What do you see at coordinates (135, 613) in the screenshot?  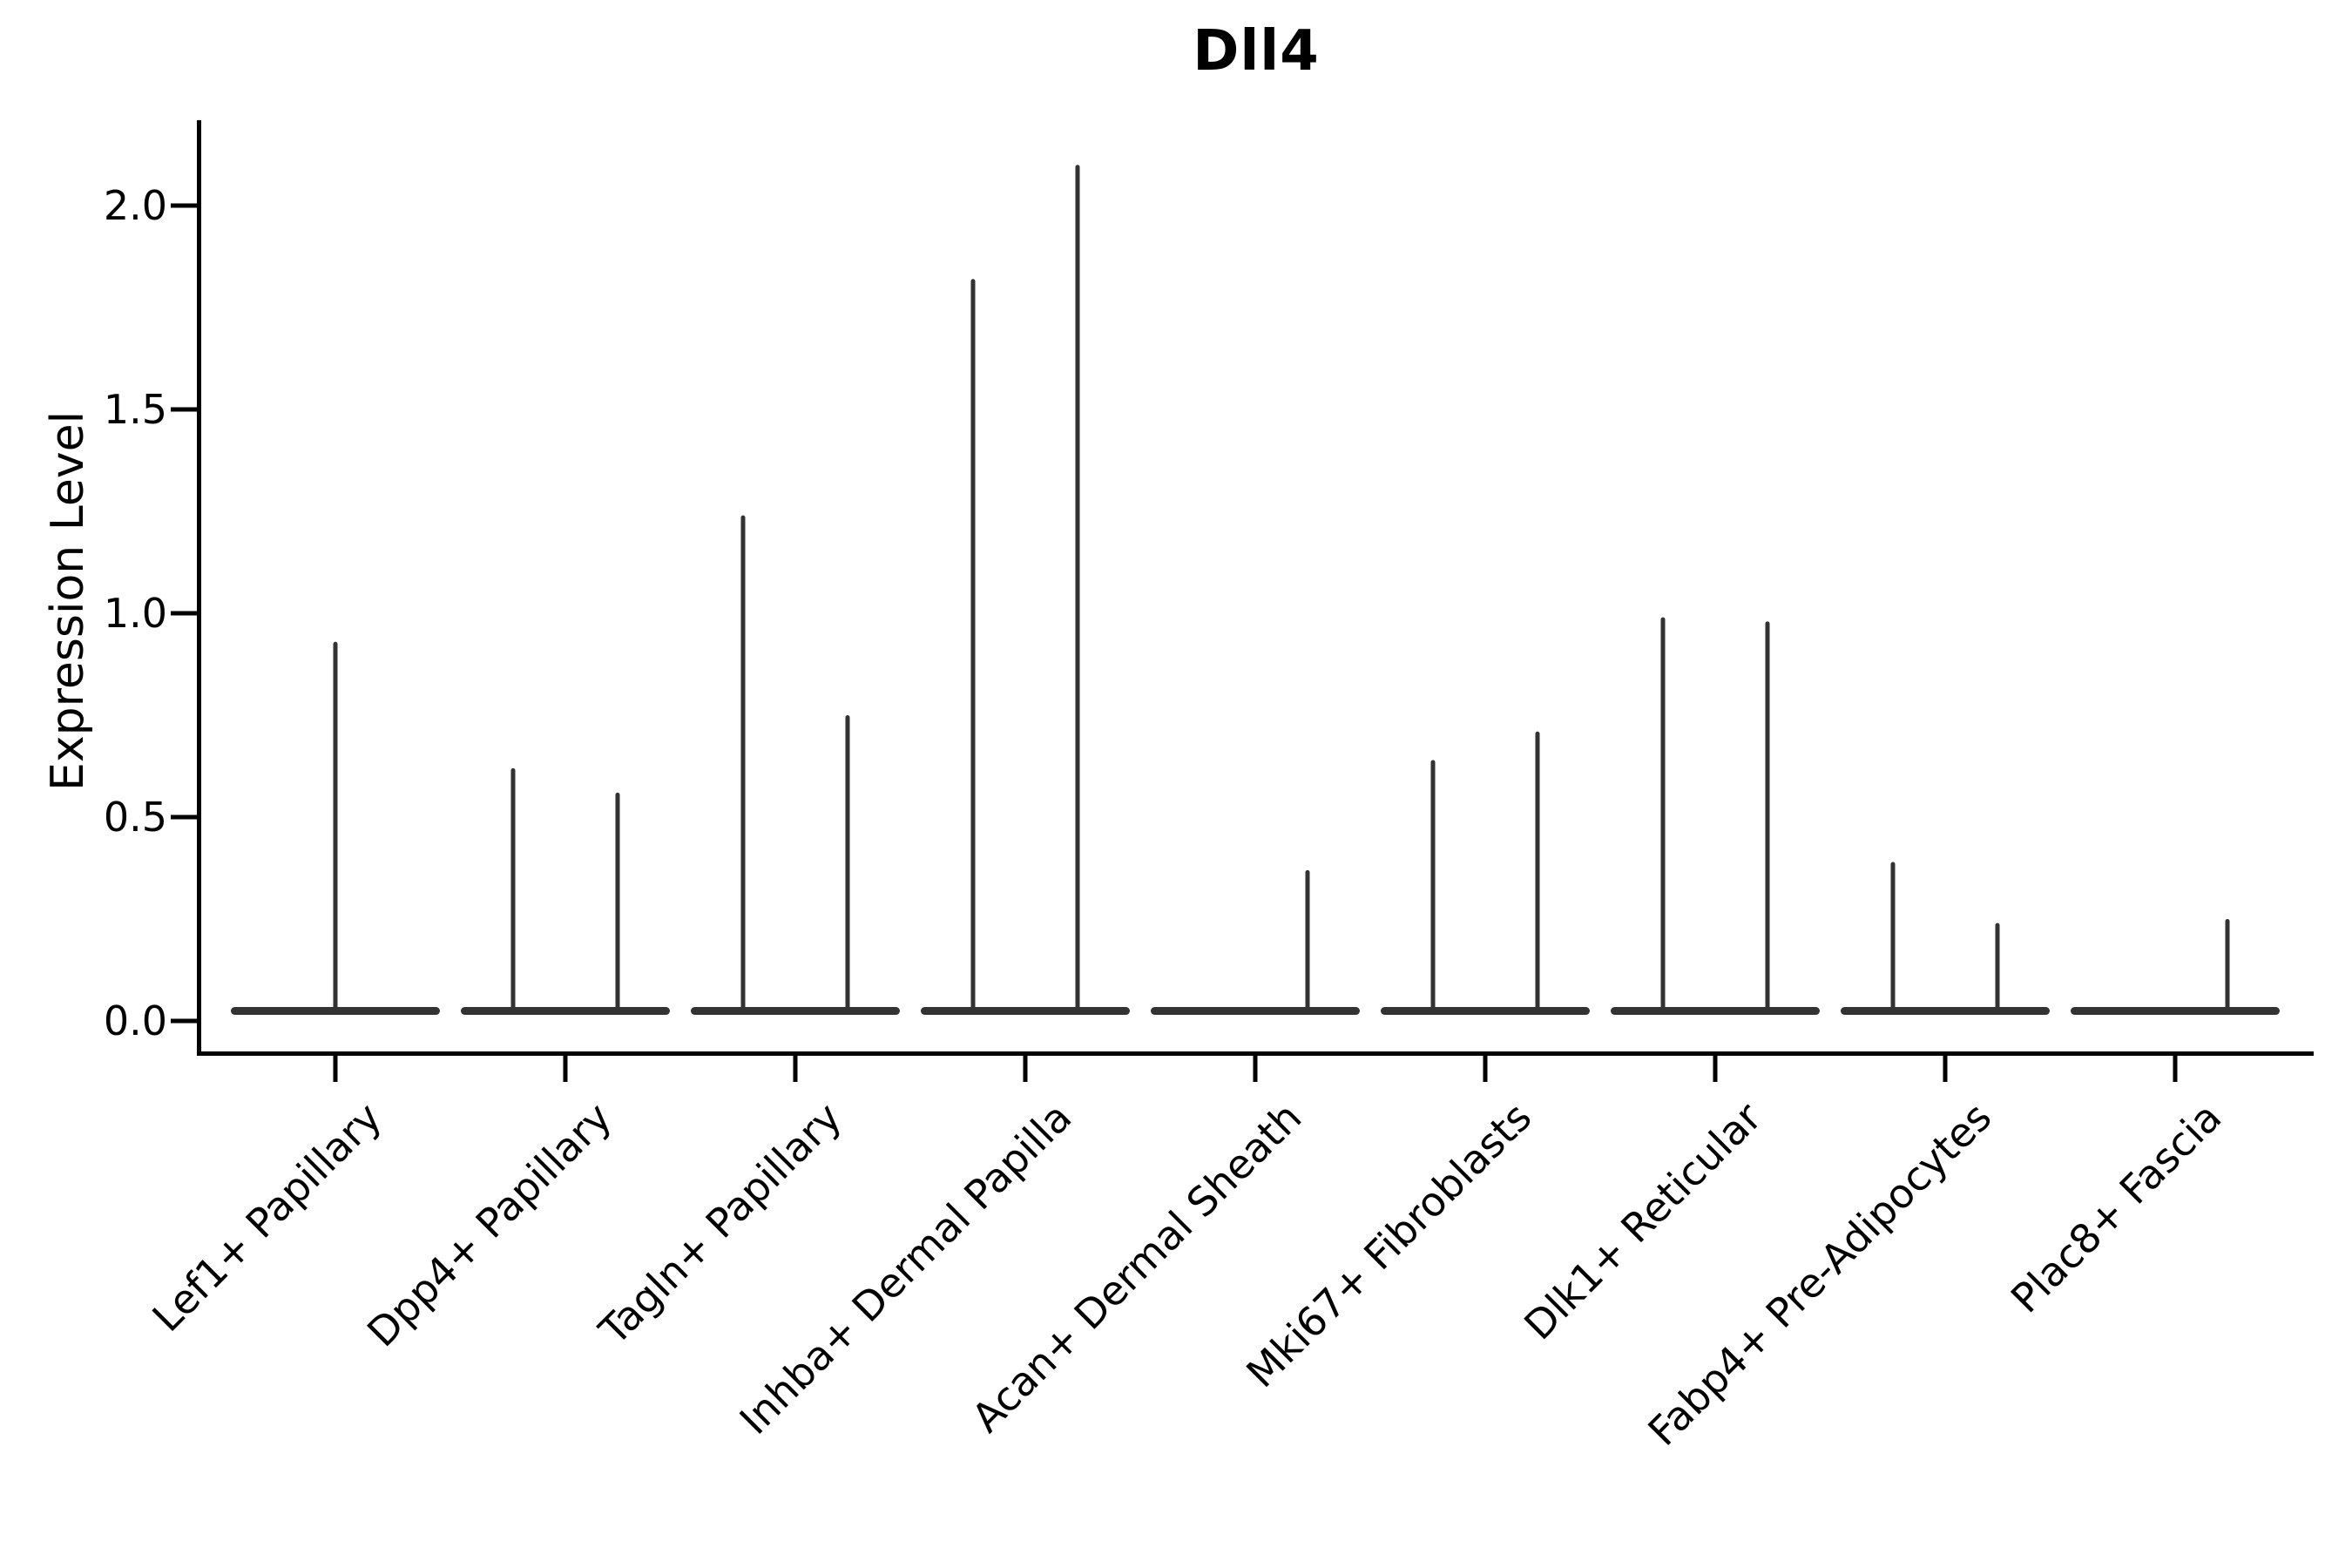 I see `y-tick-label: 1.0` at bounding box center [135, 613].